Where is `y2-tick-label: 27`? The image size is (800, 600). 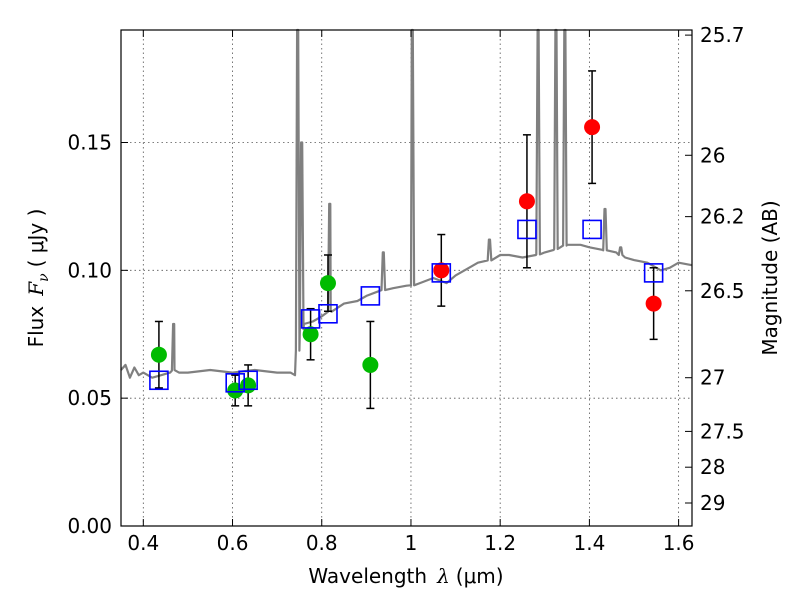 y2-tick-label: 27 is located at coordinates (712, 378).